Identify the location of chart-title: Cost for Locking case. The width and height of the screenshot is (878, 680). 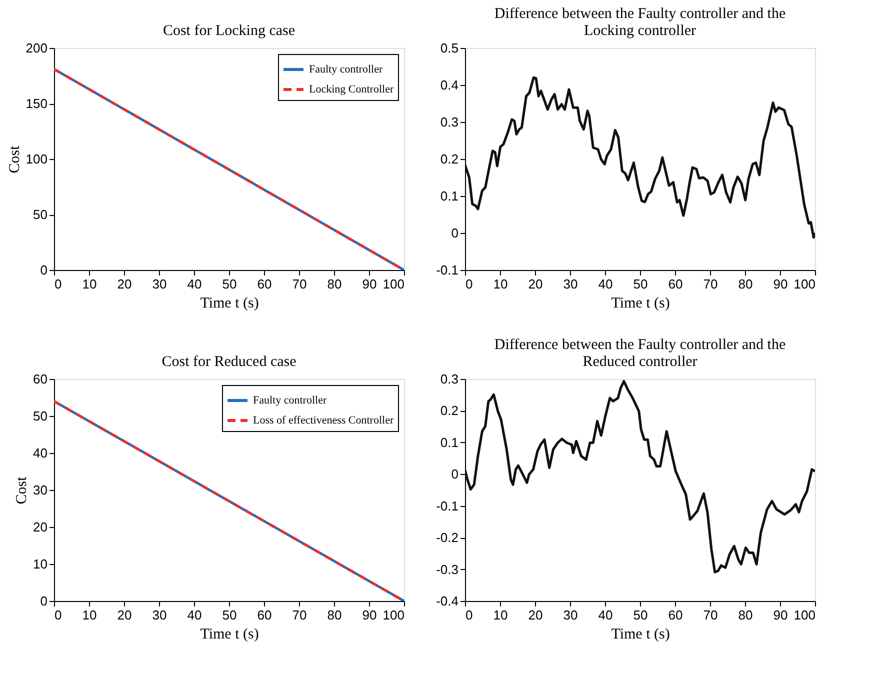
(229, 31).